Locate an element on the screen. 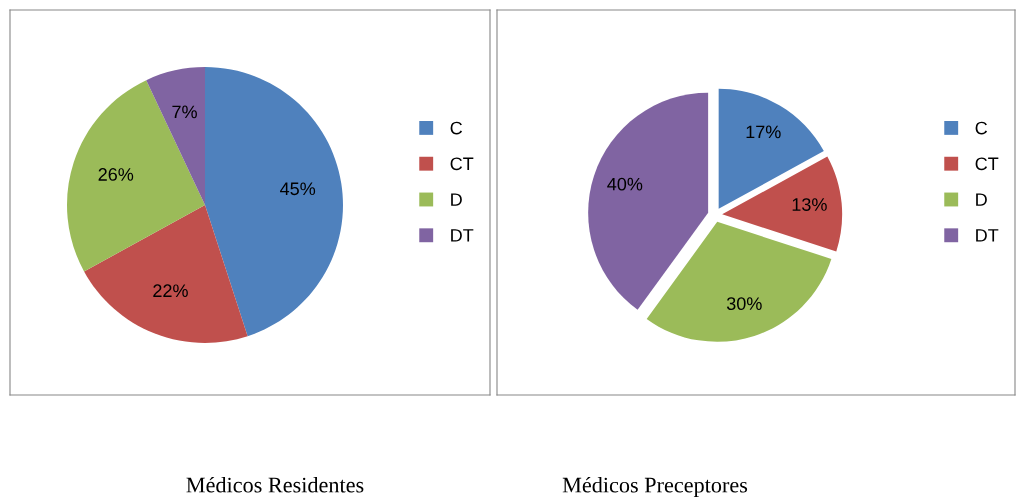 The image size is (1017, 499). text: Médicos Residentes is located at coordinates (275, 484).